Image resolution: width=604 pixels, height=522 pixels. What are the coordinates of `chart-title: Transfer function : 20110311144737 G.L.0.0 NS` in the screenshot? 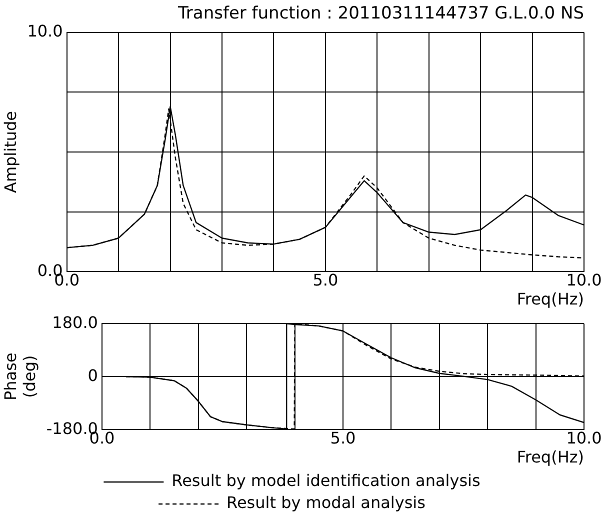 It's located at (380, 14).